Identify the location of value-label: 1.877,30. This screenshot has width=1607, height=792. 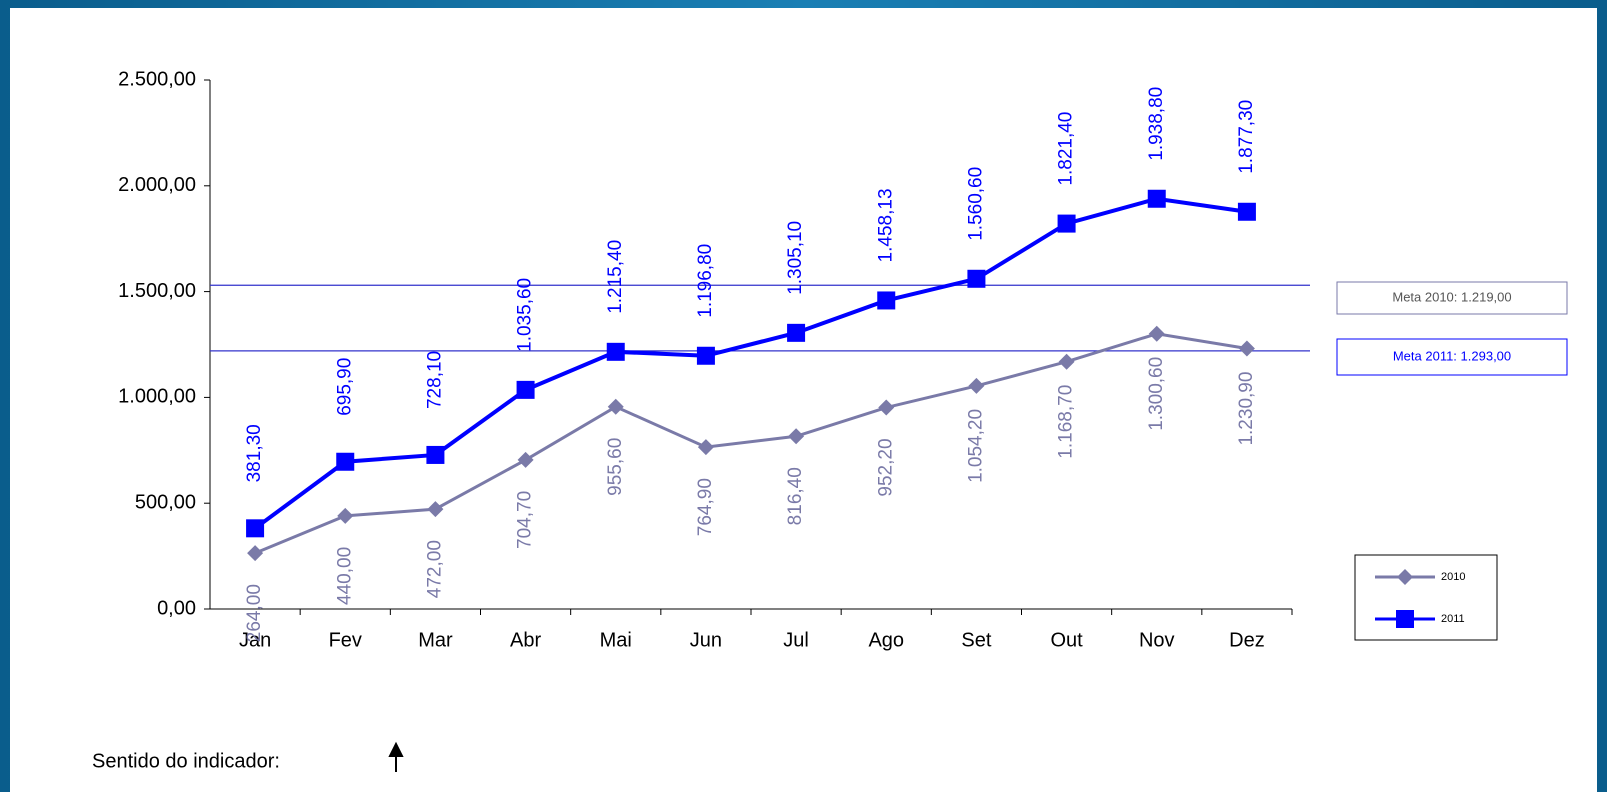
(1246, 137).